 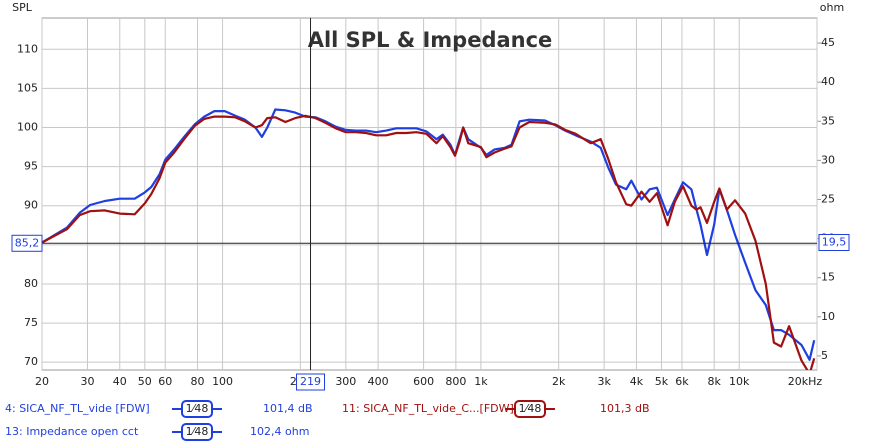 I want to click on cursor-y2-label: 19,5, so click(x=834, y=241).